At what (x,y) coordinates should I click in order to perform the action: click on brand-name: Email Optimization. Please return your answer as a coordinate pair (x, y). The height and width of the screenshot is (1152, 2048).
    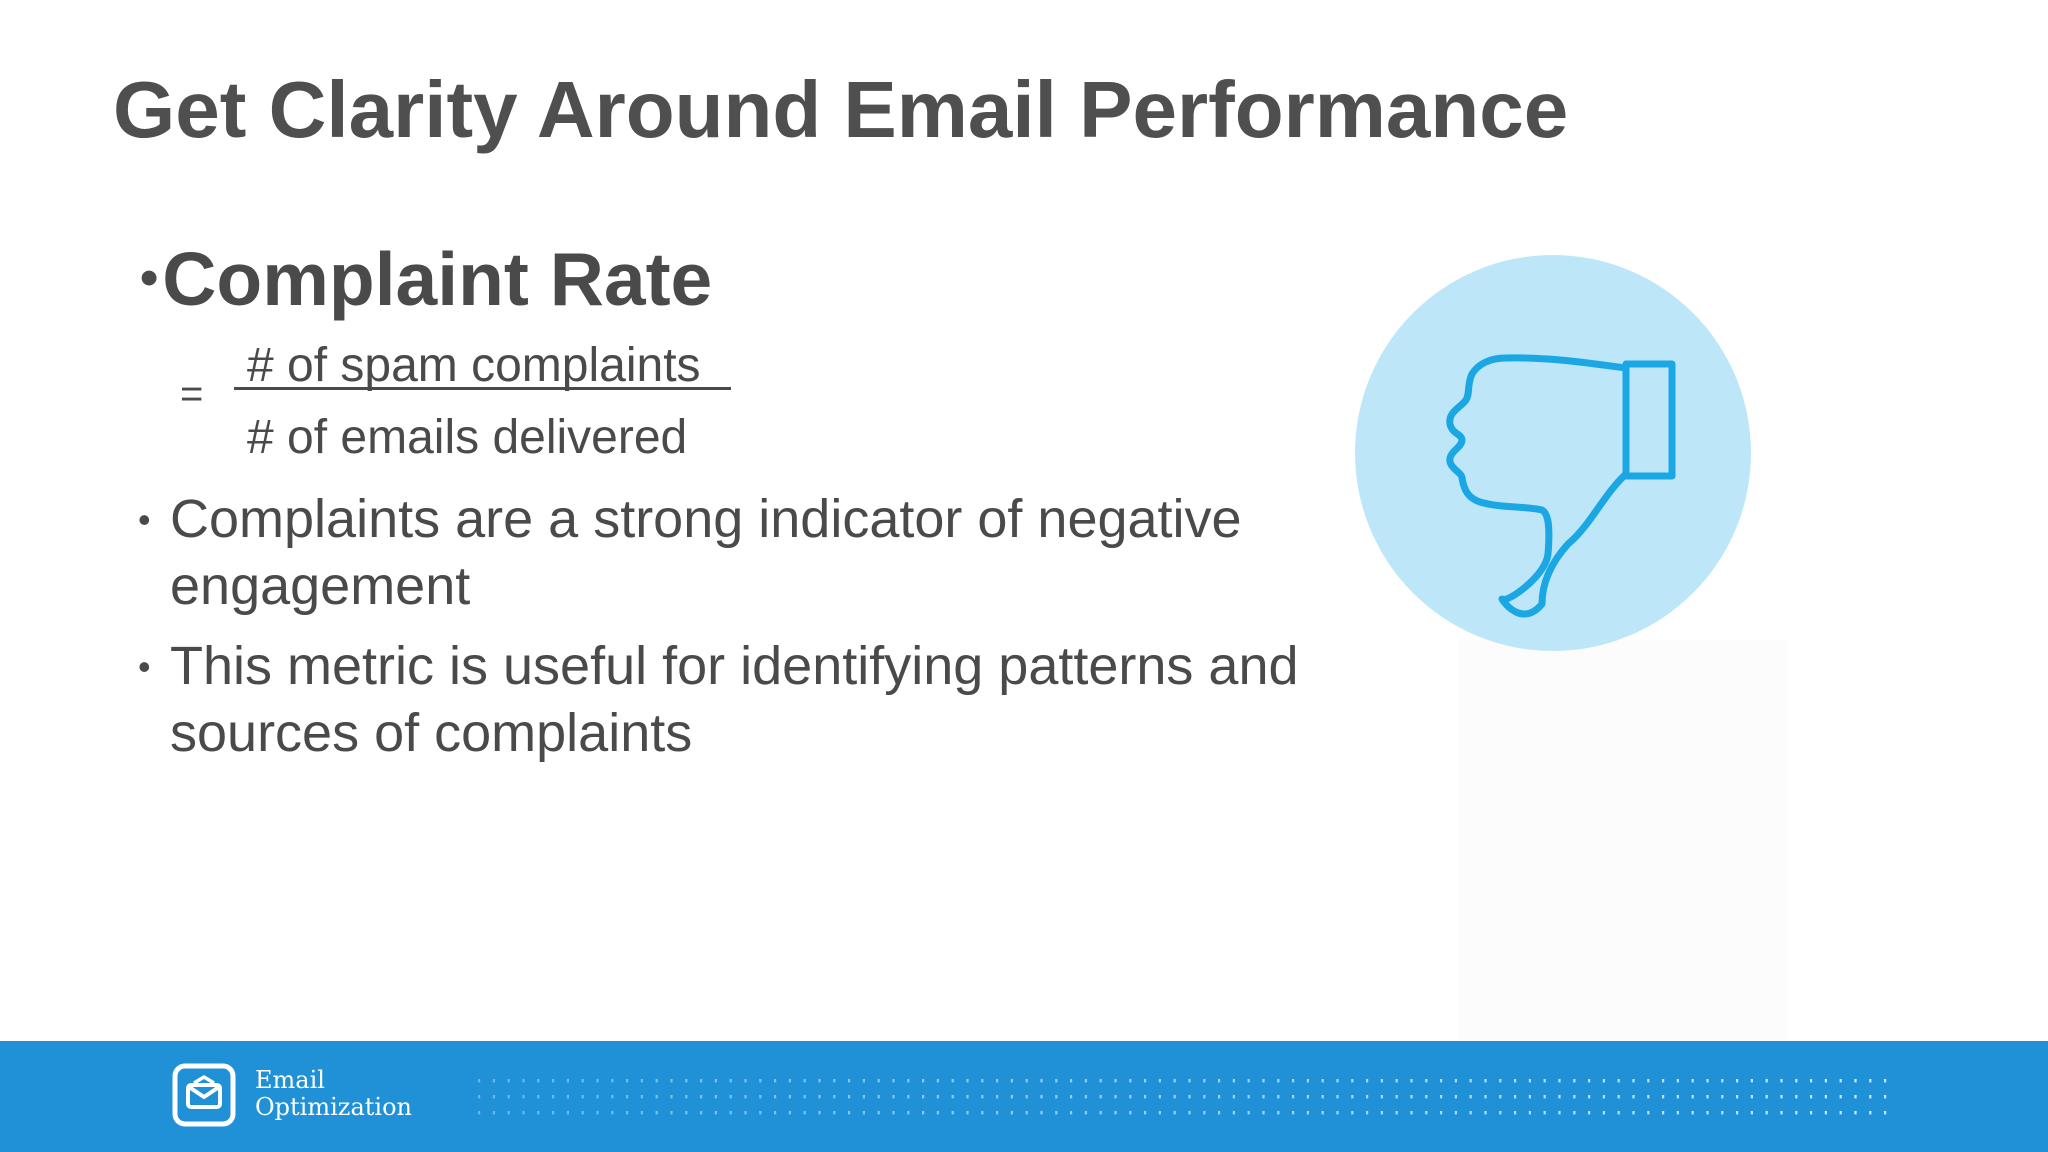
    Looking at the image, I should click on (333, 1094).